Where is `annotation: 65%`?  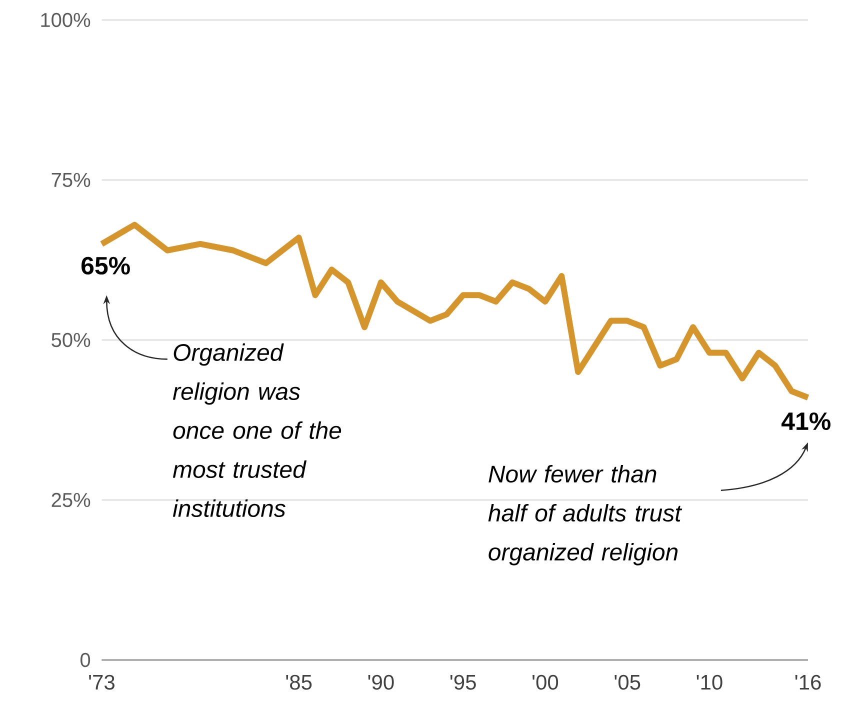 annotation: 65% is located at coordinates (105, 265).